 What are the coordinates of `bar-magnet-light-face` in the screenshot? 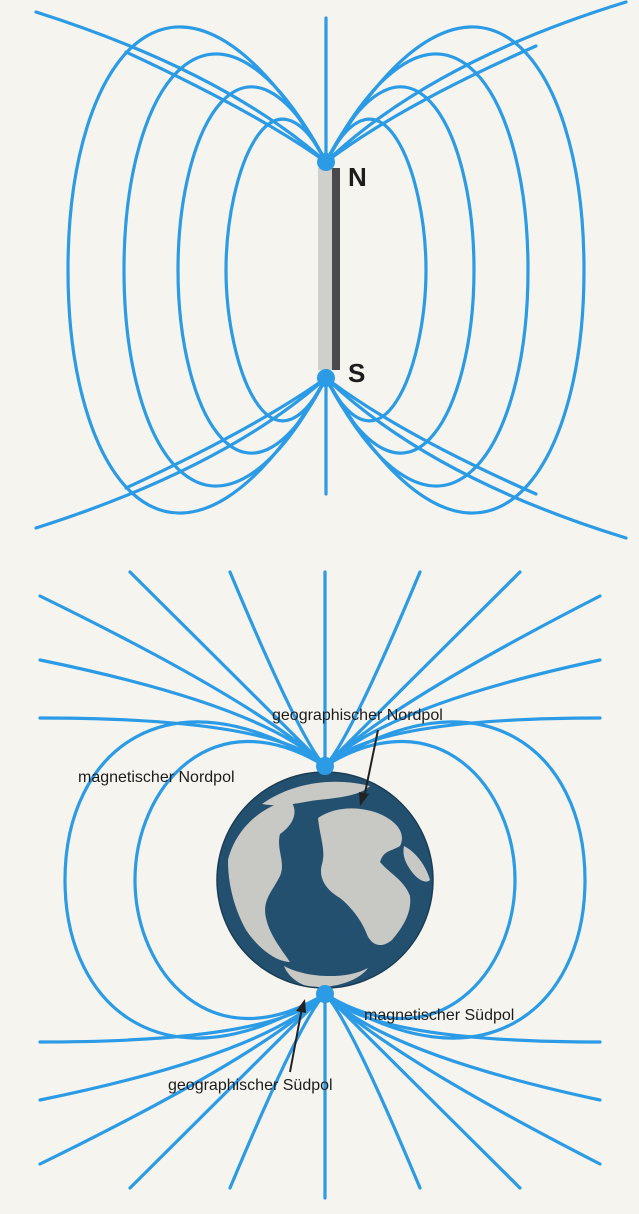 It's located at (325, 269).